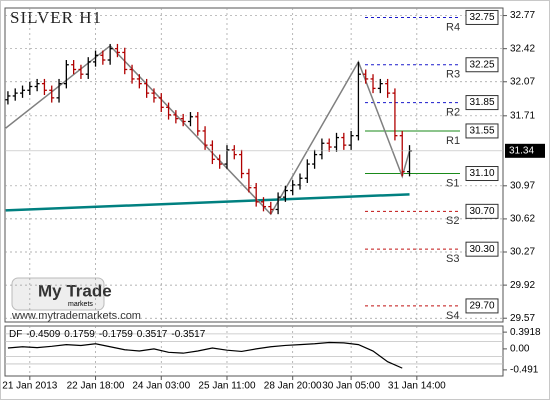 The height and width of the screenshot is (400, 550). I want to click on y-tick-label: 29.92, so click(522, 285).